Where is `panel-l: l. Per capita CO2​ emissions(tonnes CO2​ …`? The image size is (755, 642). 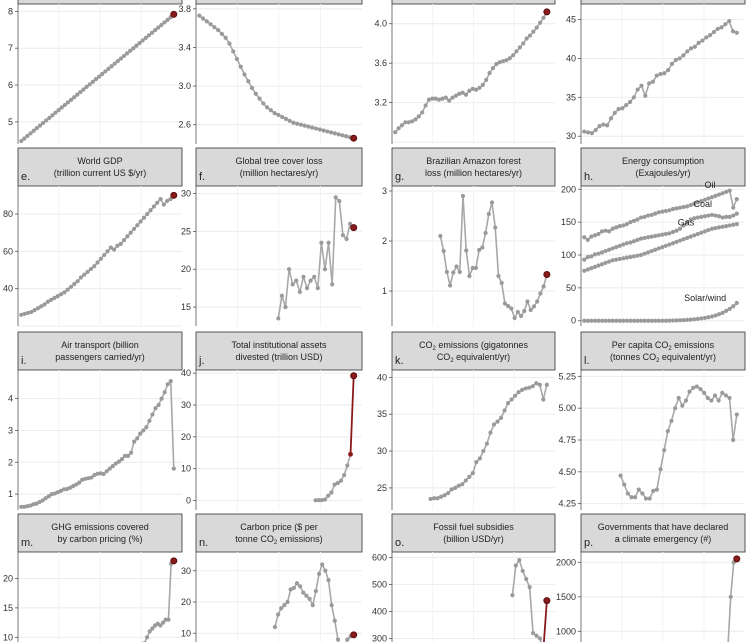 panel-l: l. Per capita CO2​ emissions(tonnes CO2​ … is located at coordinates (652, 420).